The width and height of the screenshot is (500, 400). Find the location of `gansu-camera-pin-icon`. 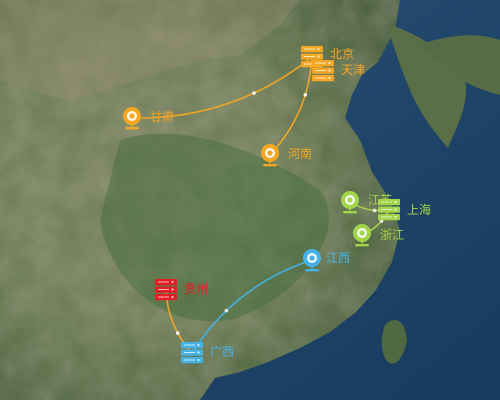

gansu-camera-pin-icon is located at coordinates (132, 118).